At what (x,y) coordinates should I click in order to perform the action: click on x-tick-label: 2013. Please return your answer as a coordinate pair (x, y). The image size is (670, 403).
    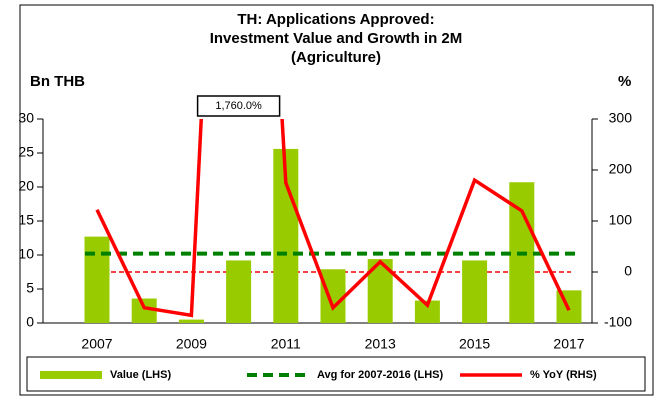
    Looking at the image, I should click on (380, 344).